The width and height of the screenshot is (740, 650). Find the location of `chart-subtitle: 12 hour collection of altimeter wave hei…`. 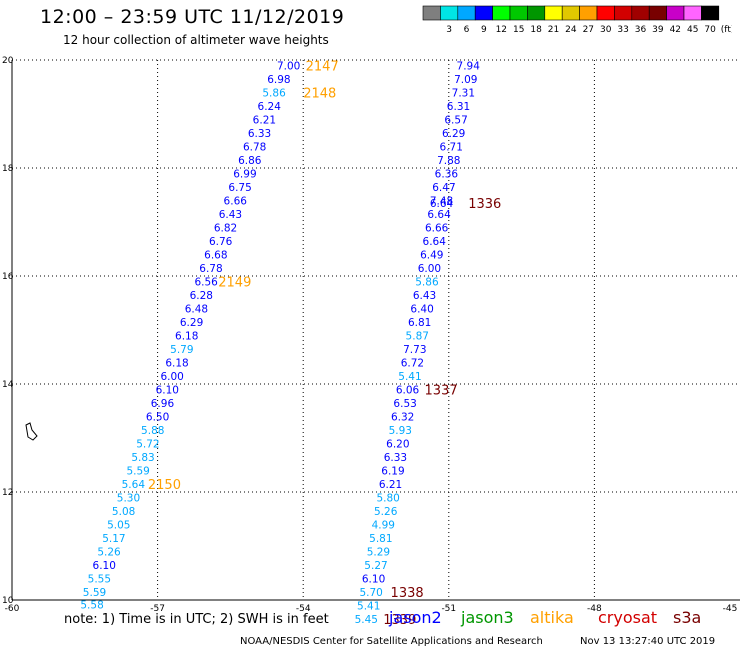

chart-subtitle: 12 hour collection of altimeter wave hei… is located at coordinates (196, 40).